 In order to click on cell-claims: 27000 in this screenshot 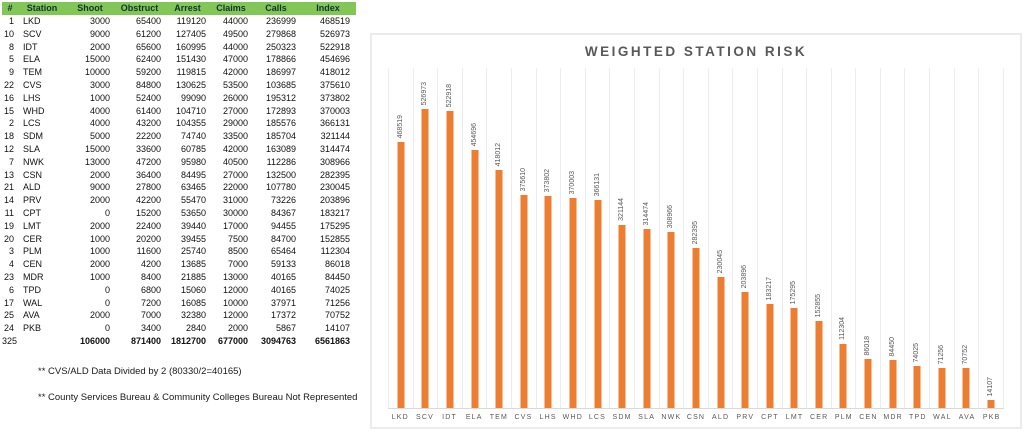, I will do `click(235, 174)`.